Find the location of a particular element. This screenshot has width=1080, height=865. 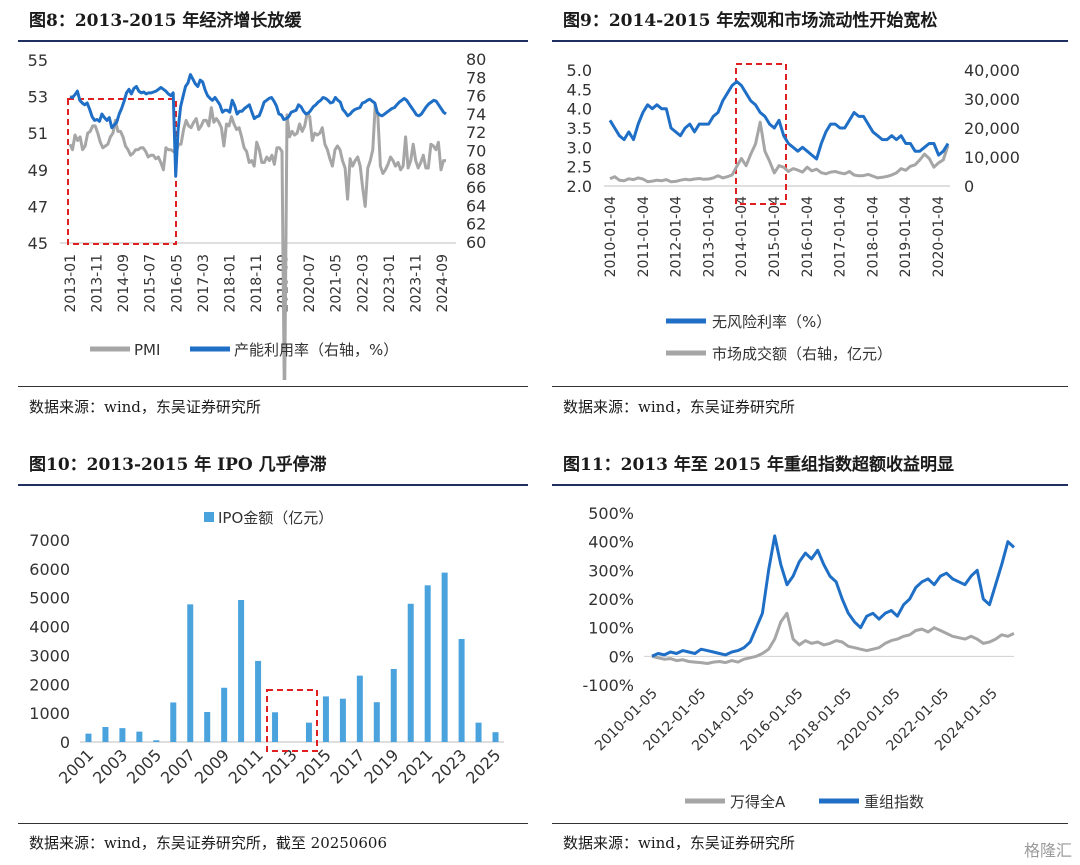

legend-label-restructuring: 重组指数 is located at coordinates (894, 802).